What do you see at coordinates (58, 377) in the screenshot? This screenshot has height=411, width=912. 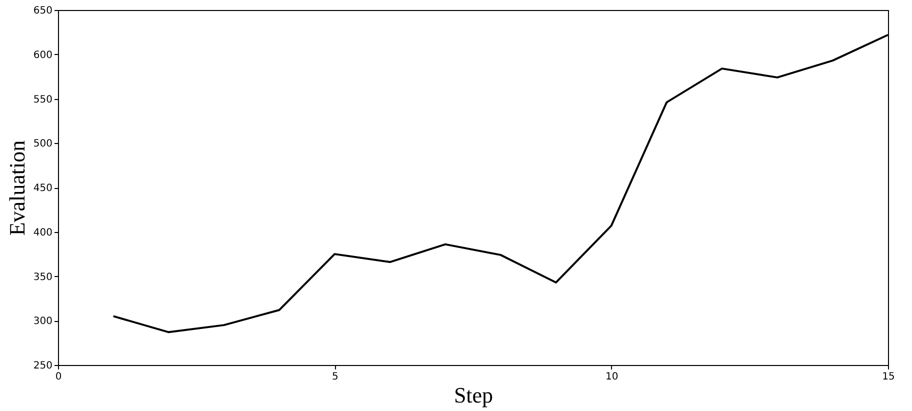 I see `x-tick-label: 0` at bounding box center [58, 377].